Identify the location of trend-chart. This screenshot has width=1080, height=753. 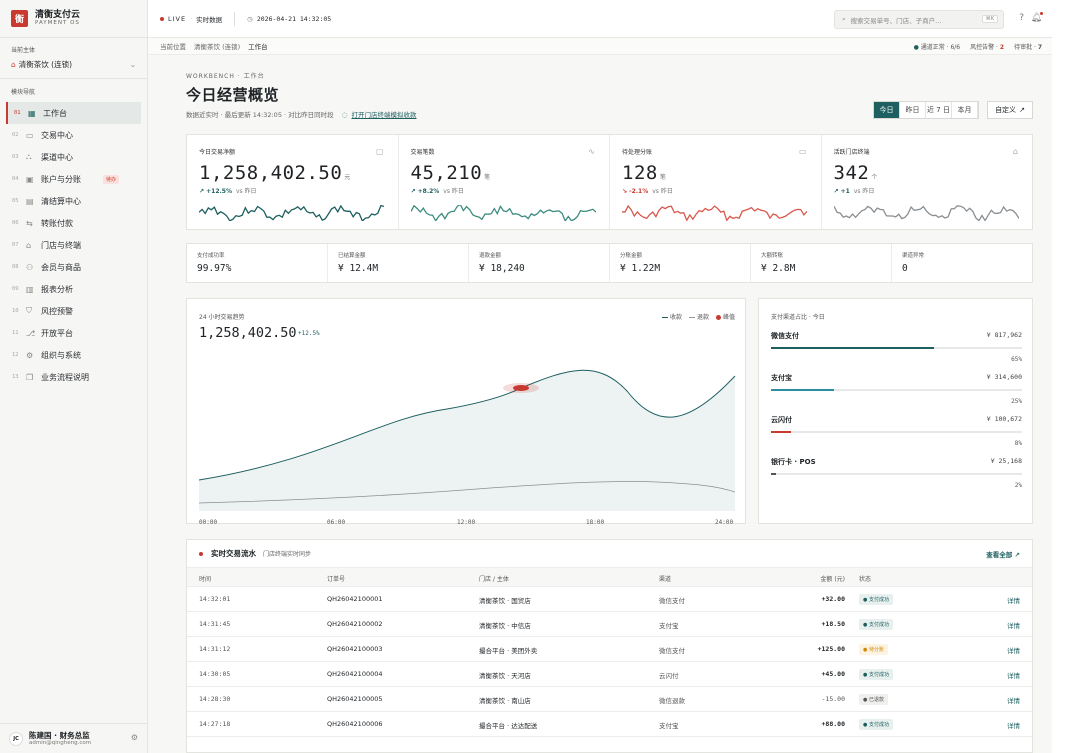
(467, 440).